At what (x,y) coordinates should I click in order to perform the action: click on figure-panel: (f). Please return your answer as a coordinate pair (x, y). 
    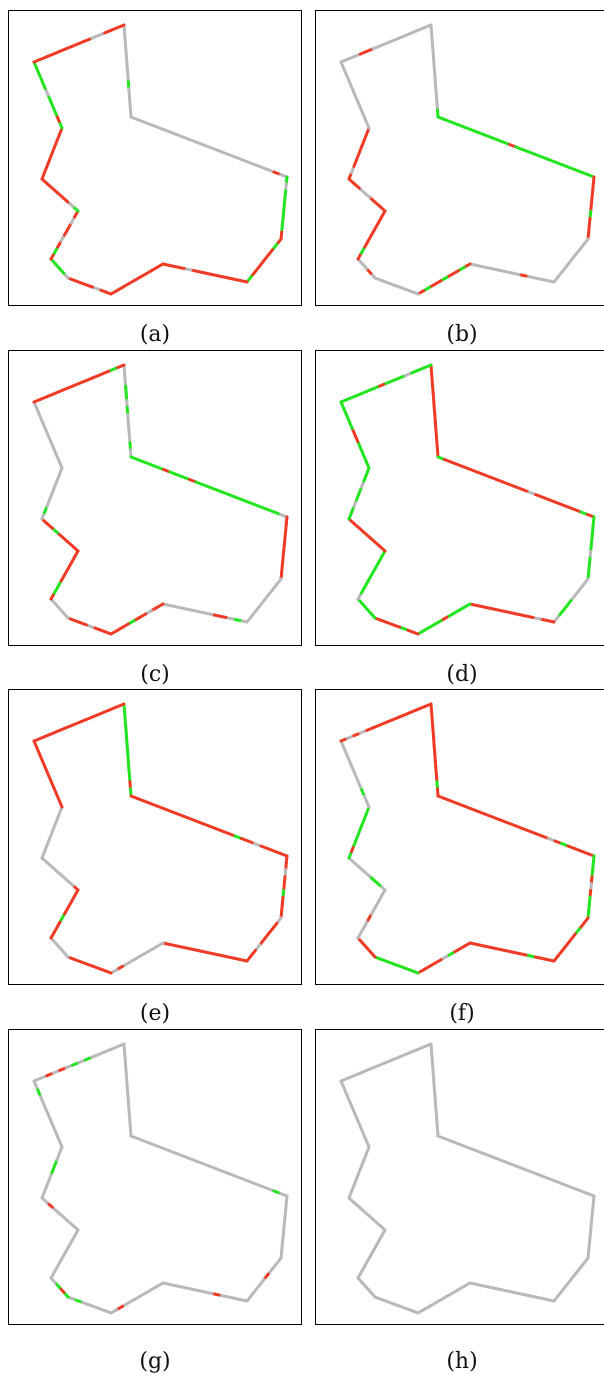
    Looking at the image, I should click on (459, 861).